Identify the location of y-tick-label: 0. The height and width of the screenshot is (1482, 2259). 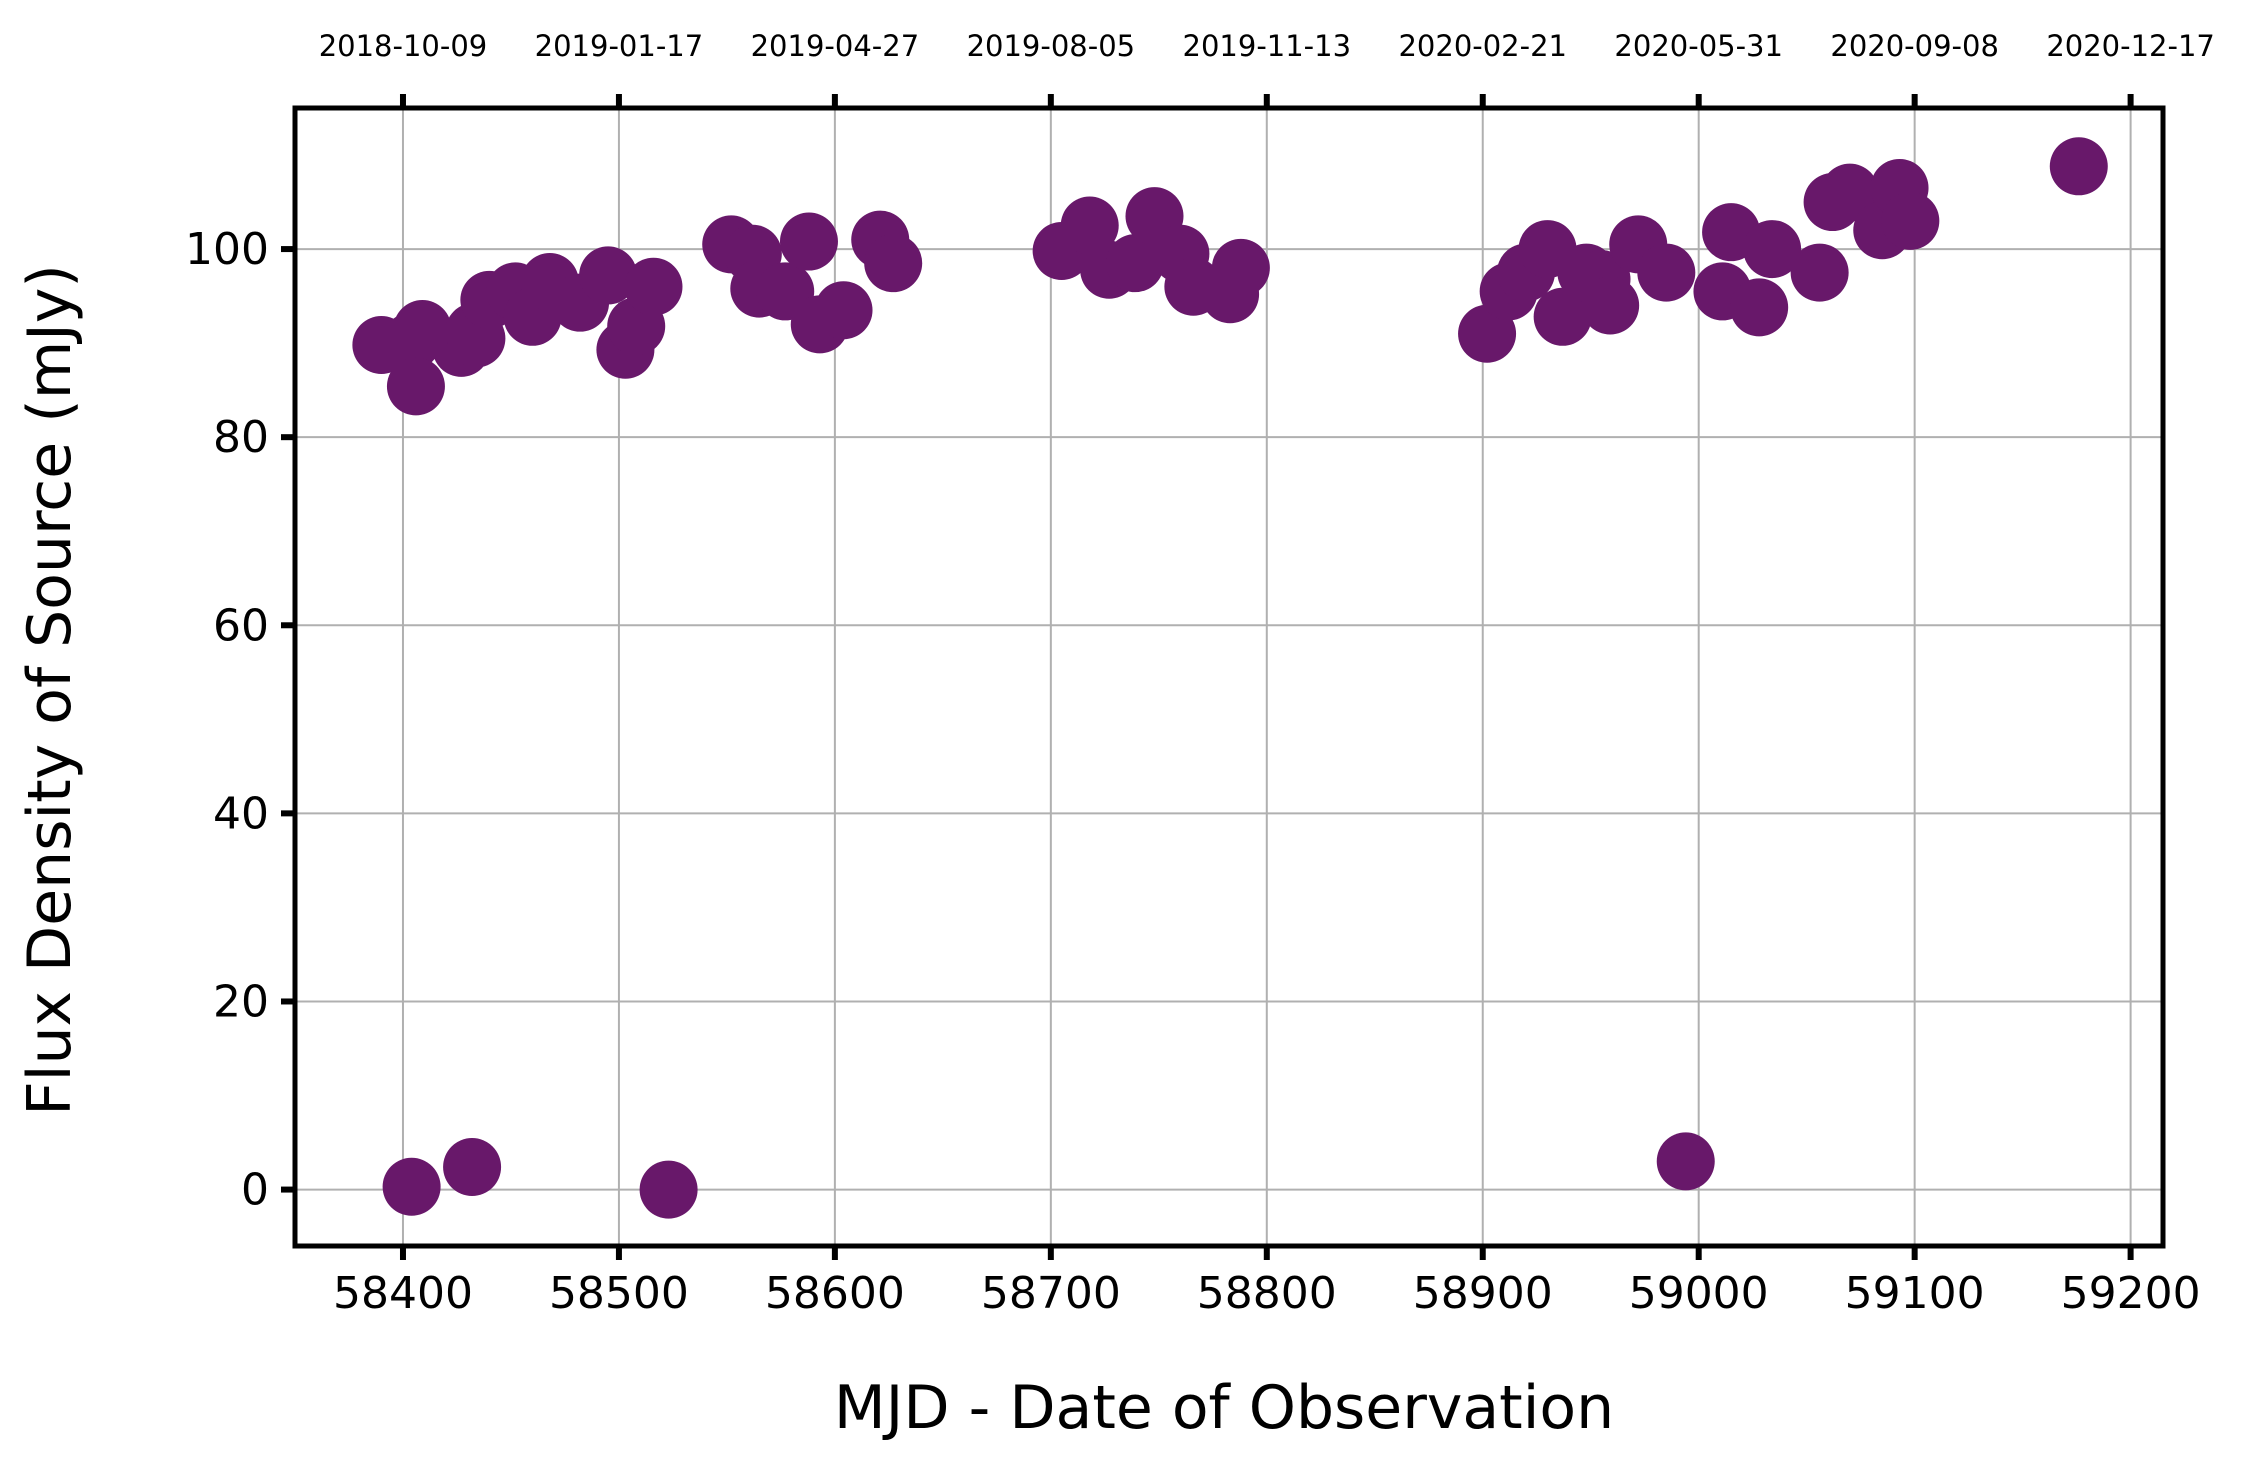
(255, 1190).